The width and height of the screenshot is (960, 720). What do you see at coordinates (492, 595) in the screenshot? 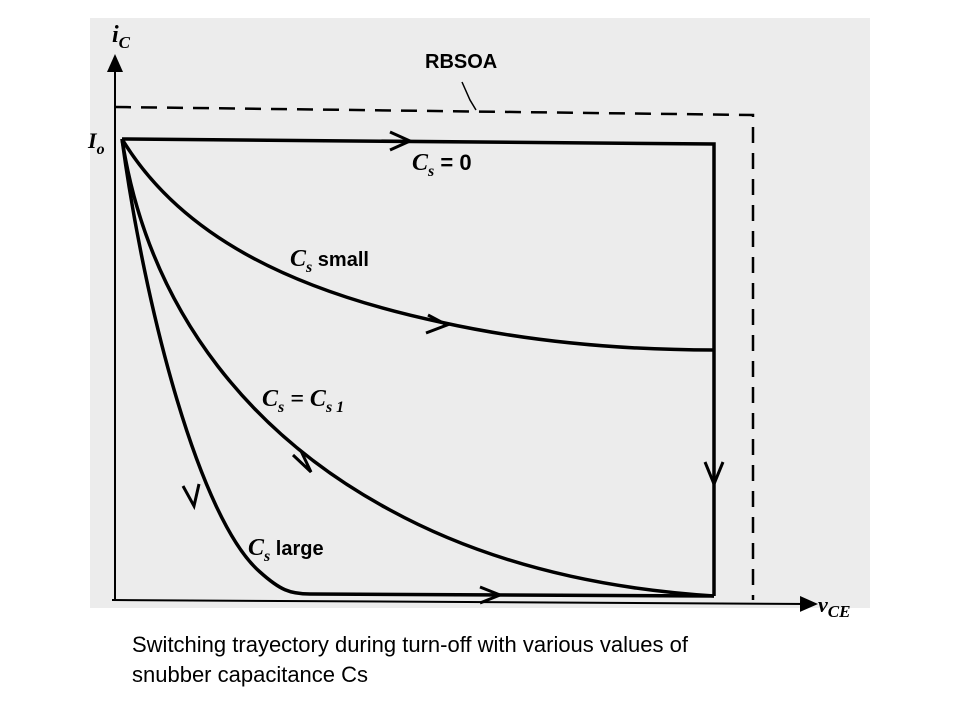
I see `arrow-bottom` at bounding box center [492, 595].